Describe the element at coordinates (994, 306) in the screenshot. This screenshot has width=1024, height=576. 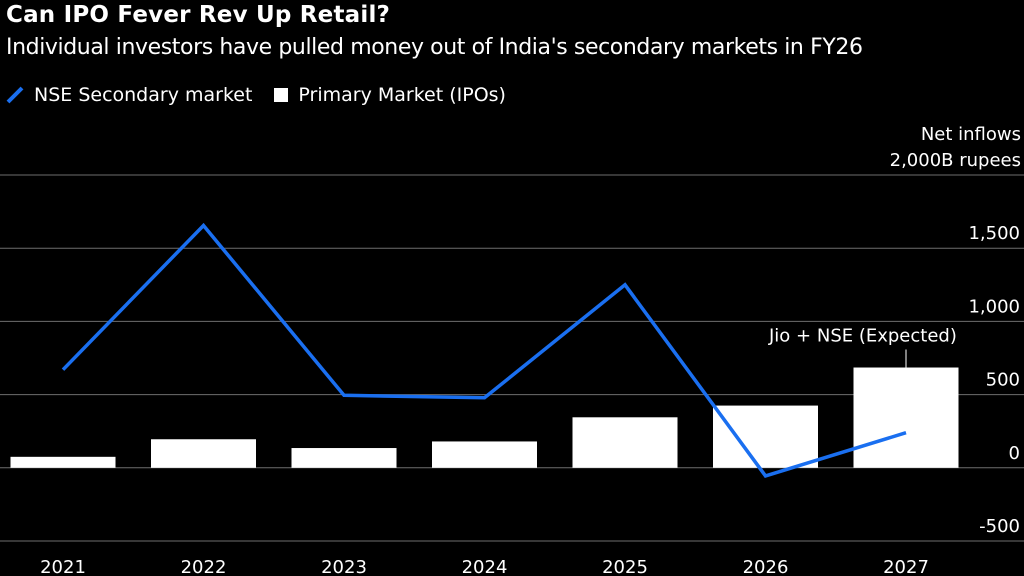
I see `y-tick-label: 1,000` at that location.